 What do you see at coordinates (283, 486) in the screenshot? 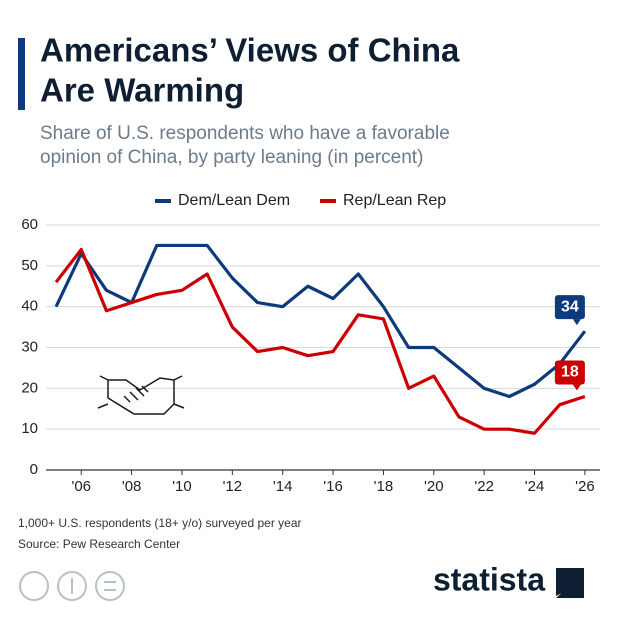
I see `x-tick-label: '14` at bounding box center [283, 486].